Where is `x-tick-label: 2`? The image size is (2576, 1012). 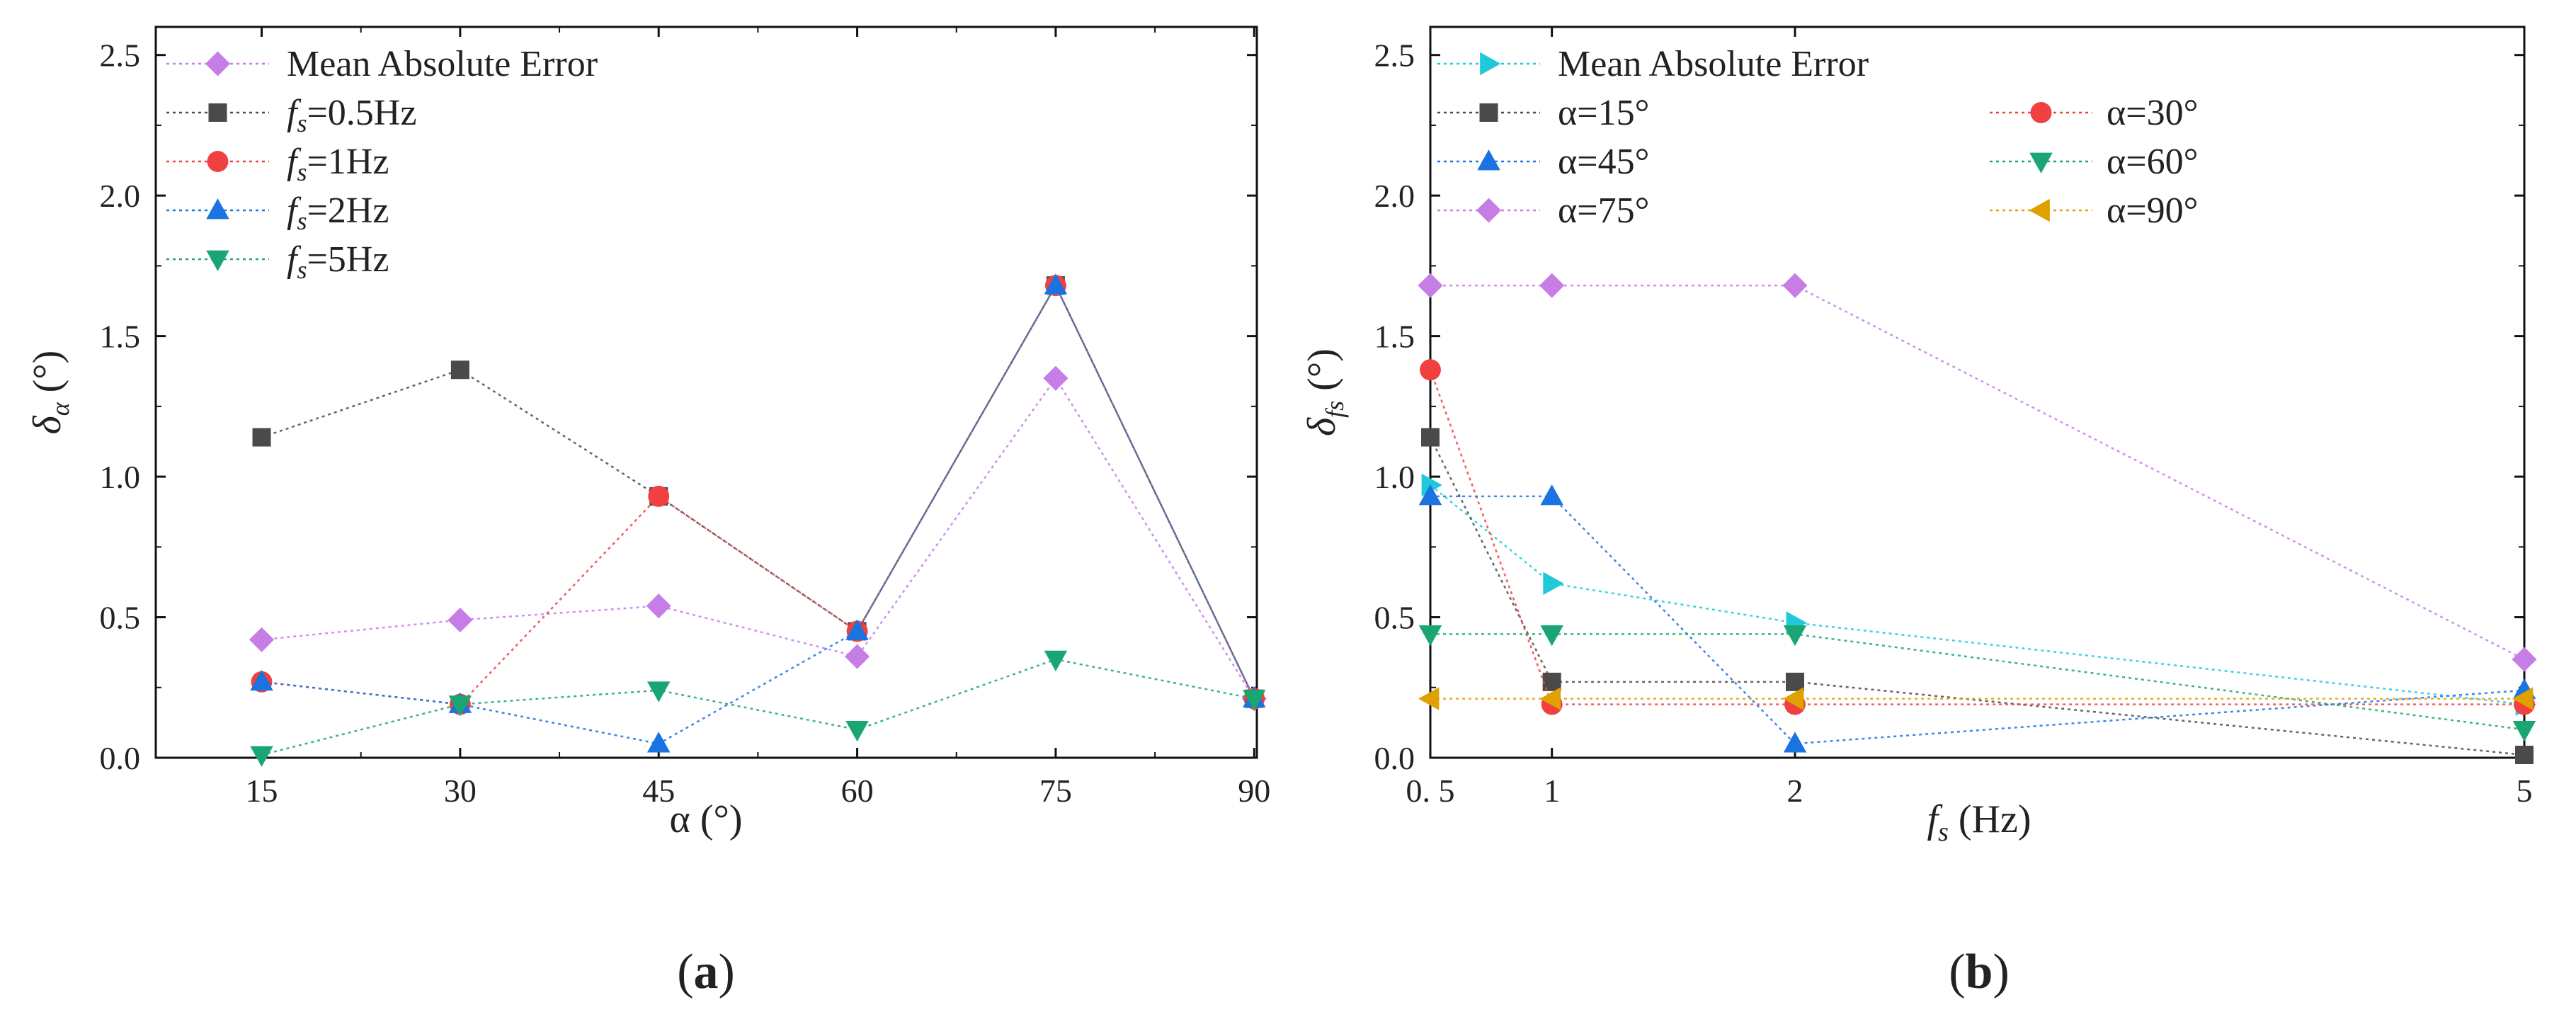
x-tick-label: 2 is located at coordinates (1795, 791).